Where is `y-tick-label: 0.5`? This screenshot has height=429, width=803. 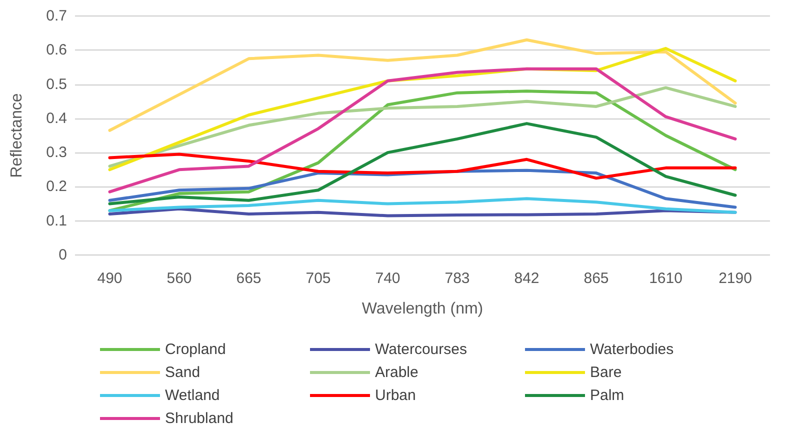
y-tick-label: 0.5 is located at coordinates (56, 84).